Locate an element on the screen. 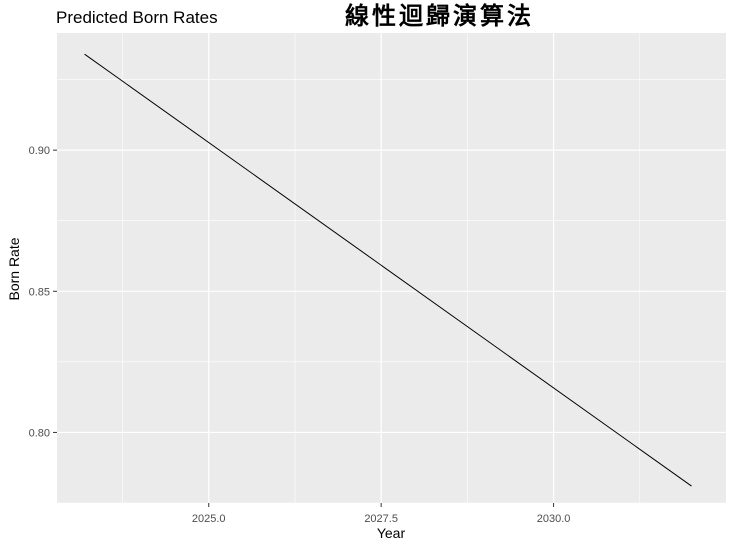 This screenshot has height=548, width=735. y-tick-label: 0.80 is located at coordinates (39, 433).